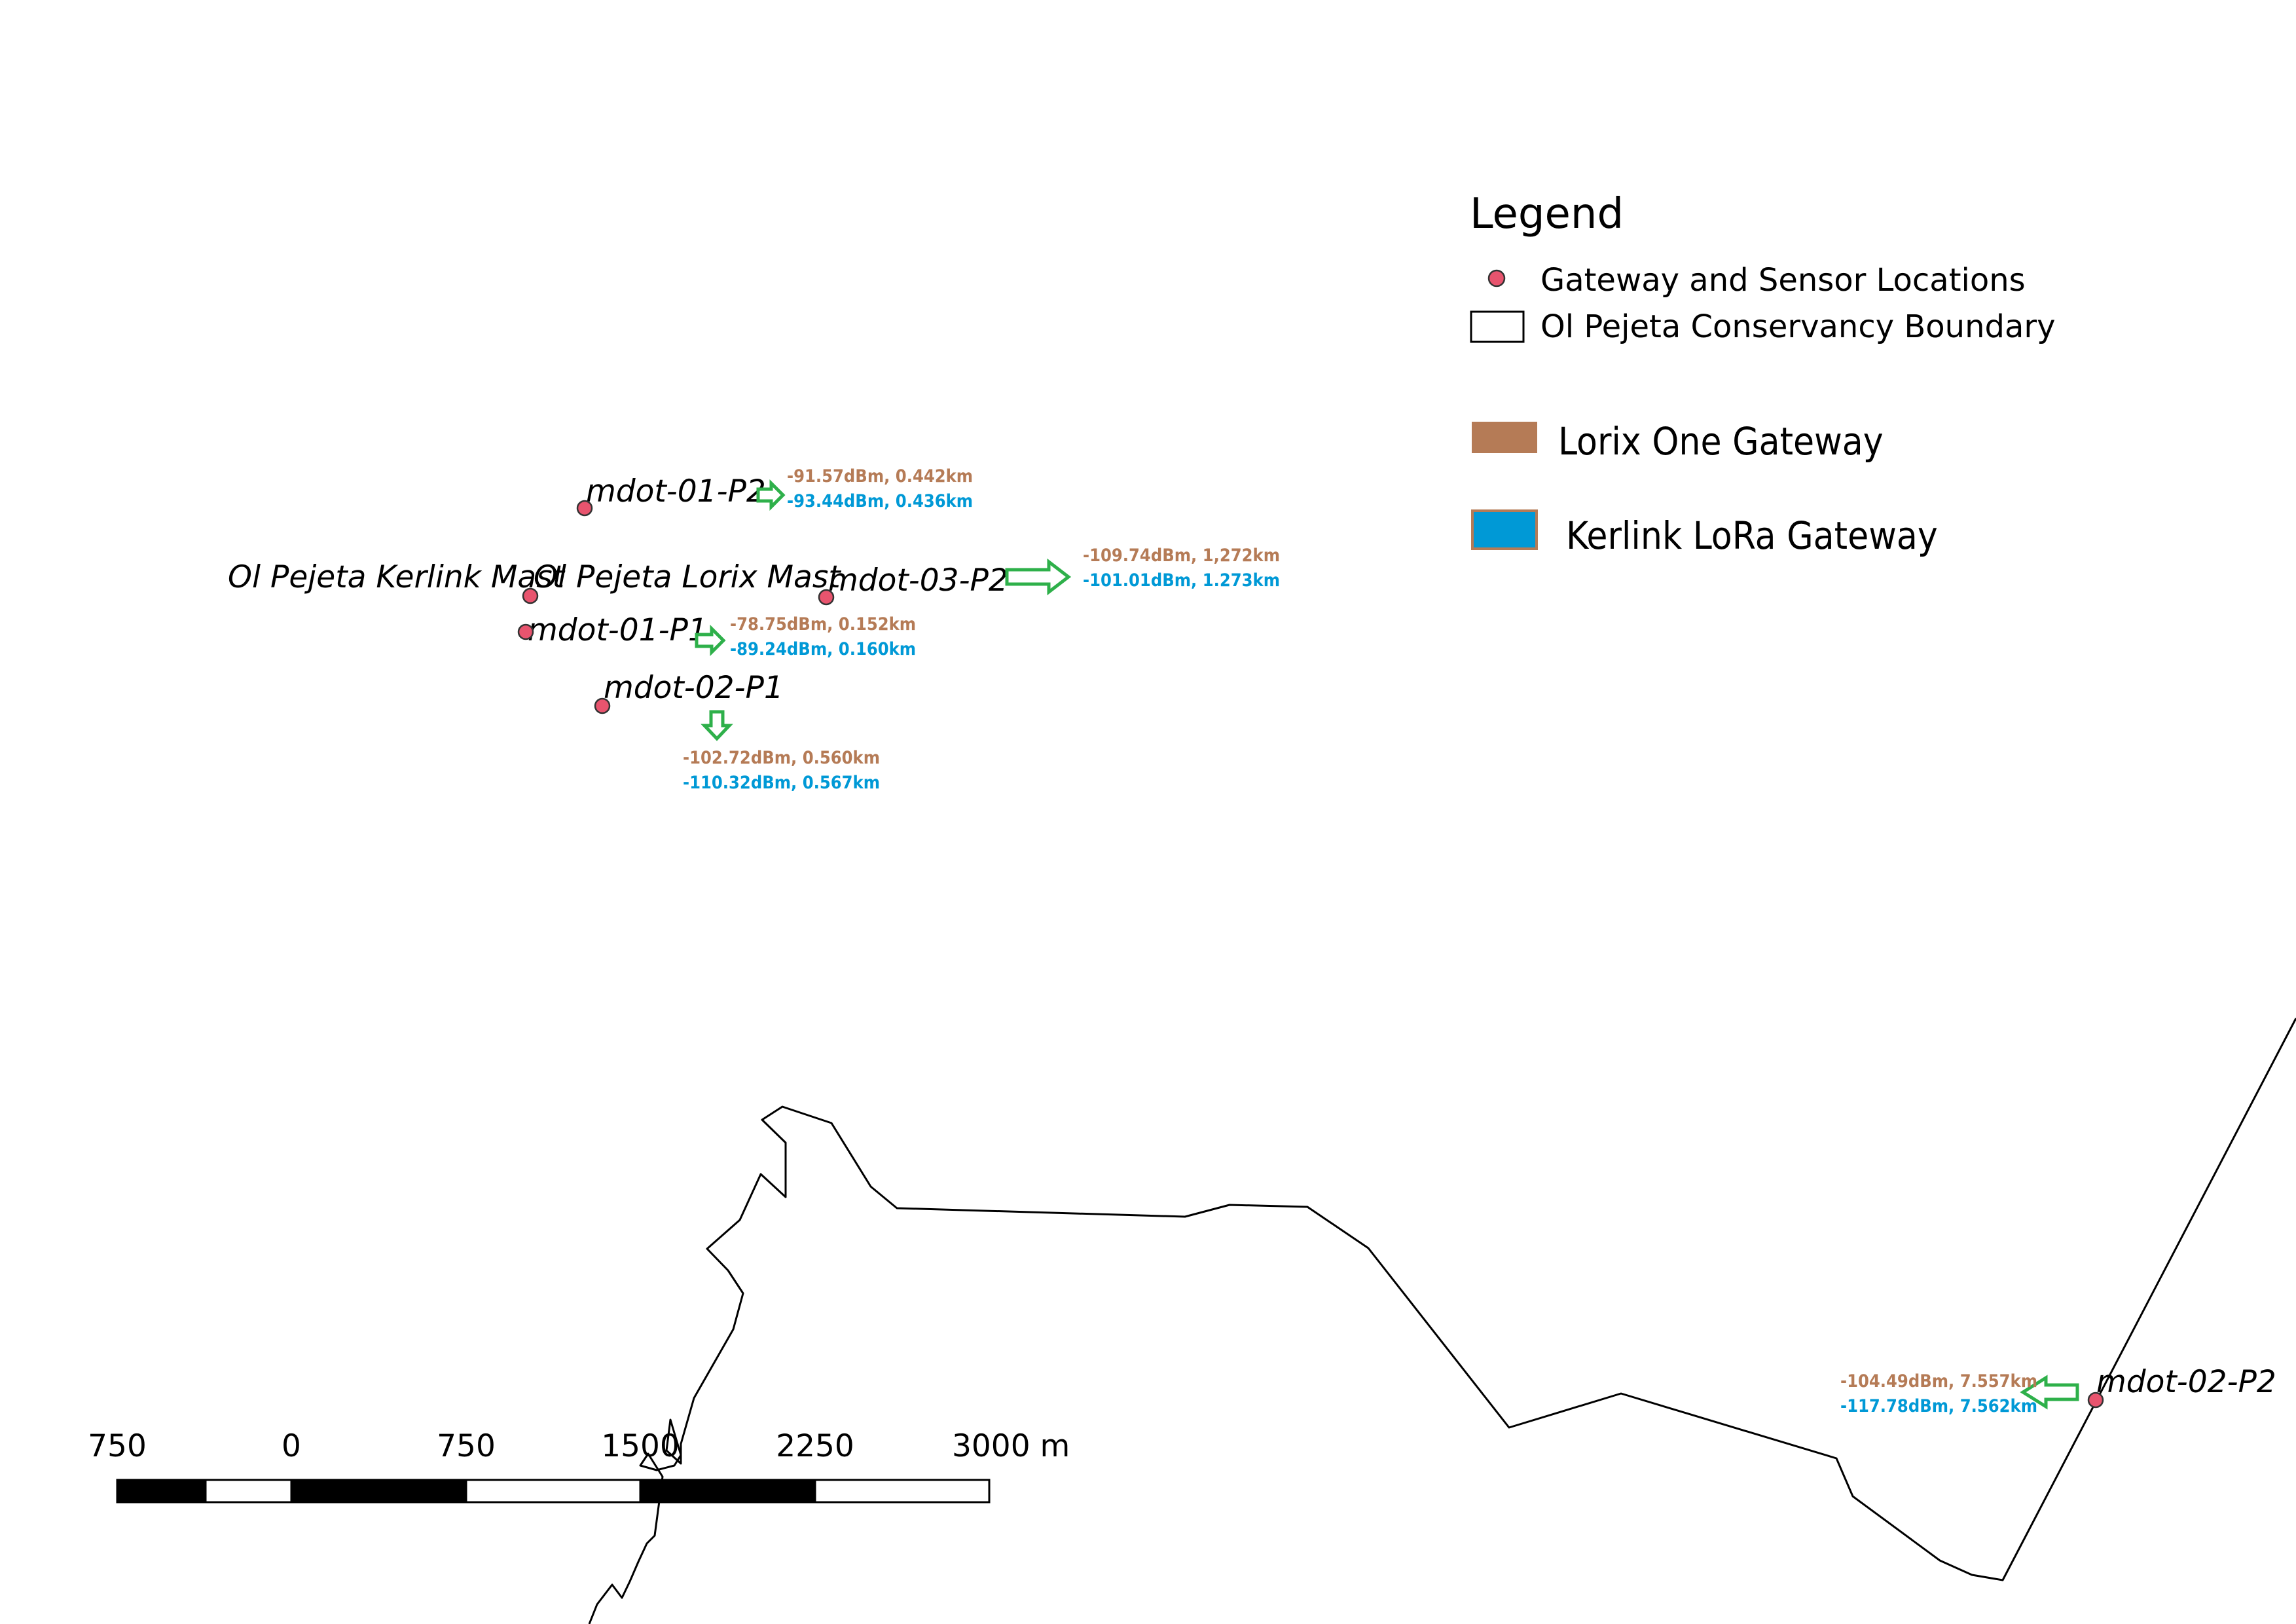 Image resolution: width=2296 pixels, height=1624 pixels. Describe the element at coordinates (717, 725) in the screenshot. I see `arrow-down-icon` at that location.